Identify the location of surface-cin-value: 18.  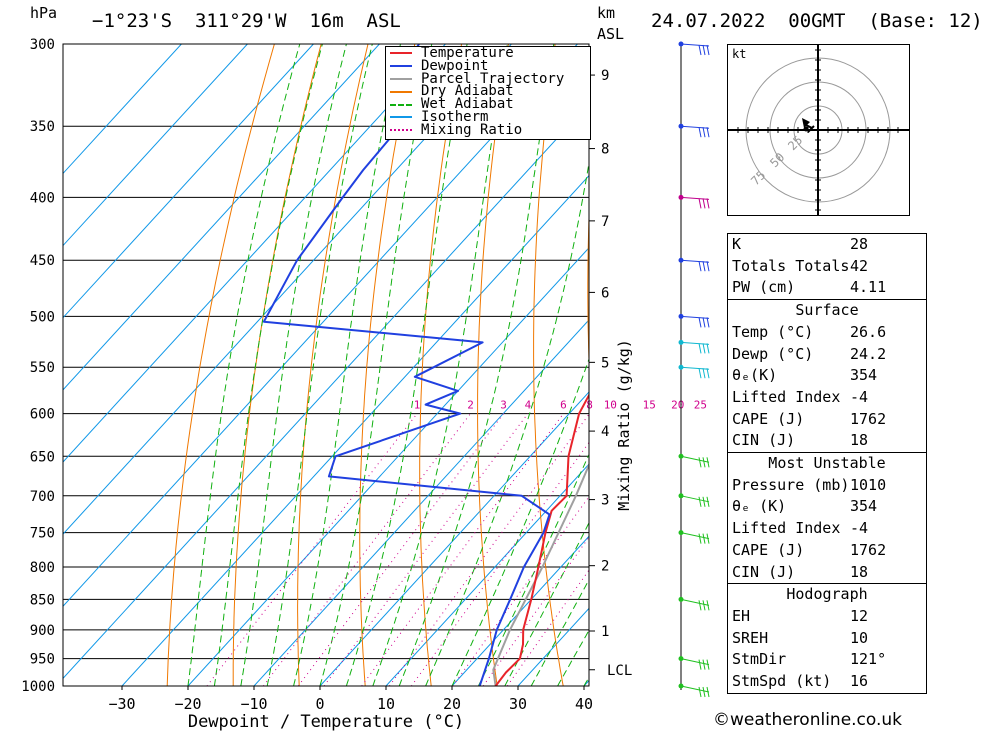
(859, 440).